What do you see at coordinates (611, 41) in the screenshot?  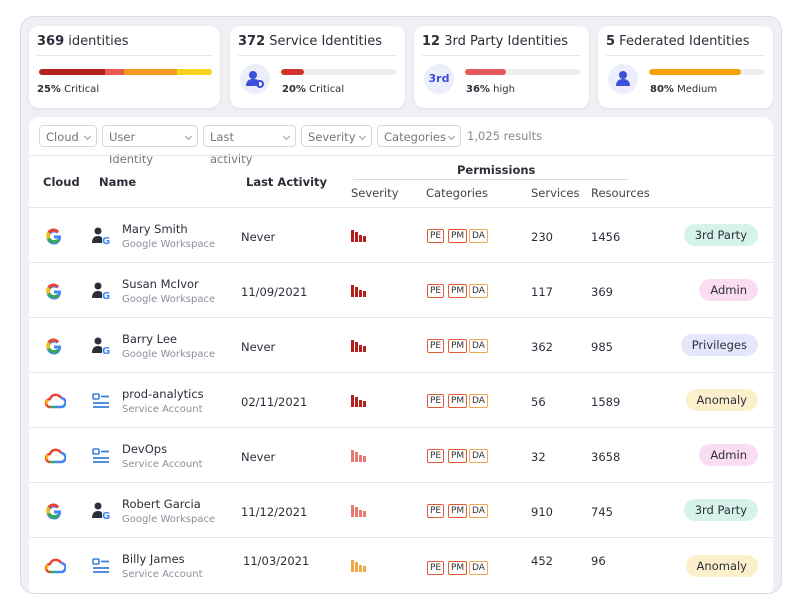 I see `card-count: 5` at bounding box center [611, 41].